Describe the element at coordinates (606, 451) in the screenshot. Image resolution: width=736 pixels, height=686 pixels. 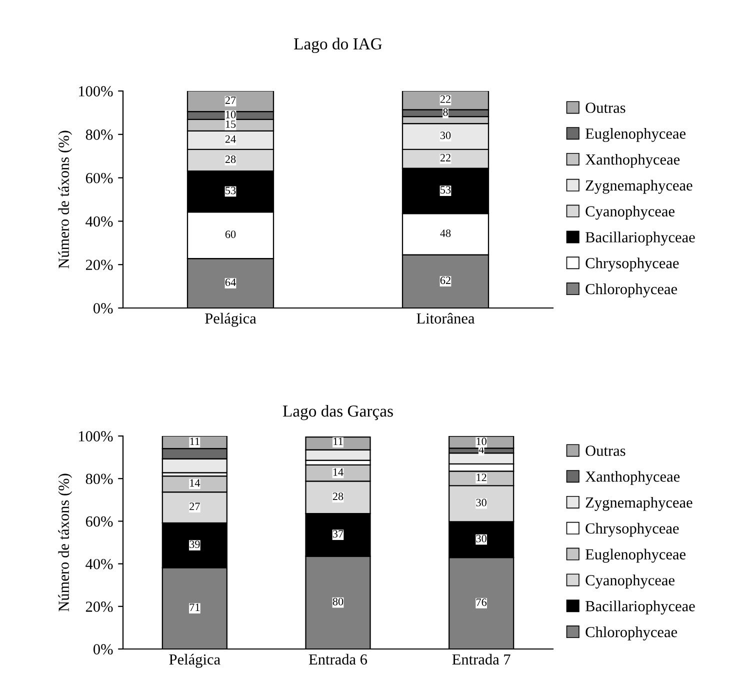
I see `text: Outras` at that location.